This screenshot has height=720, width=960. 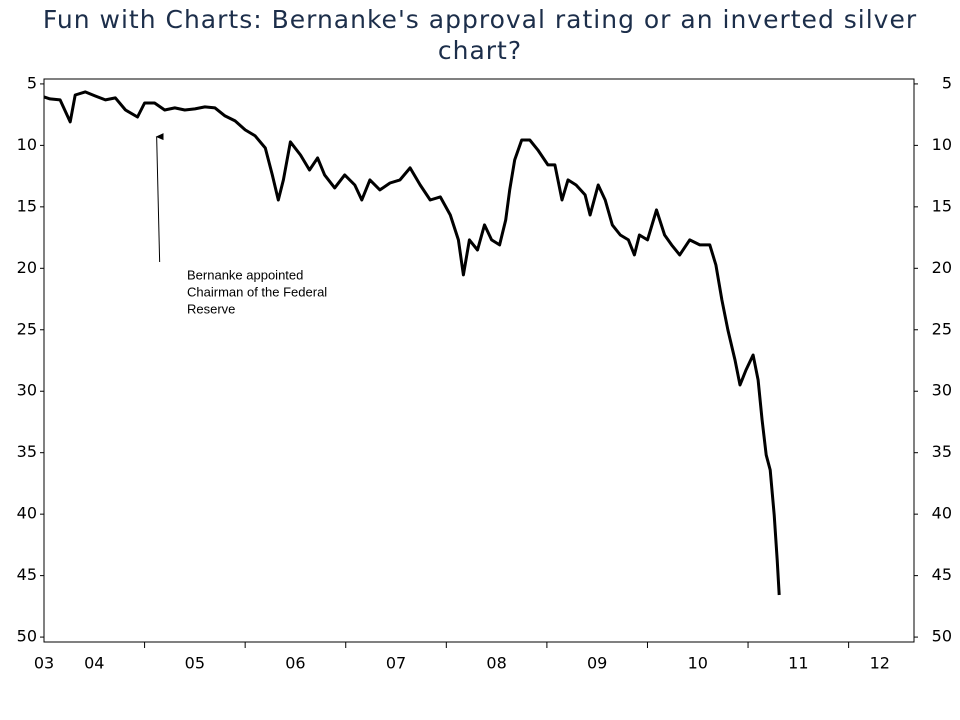 I want to click on x-tick-label: 09, so click(x=597, y=663).